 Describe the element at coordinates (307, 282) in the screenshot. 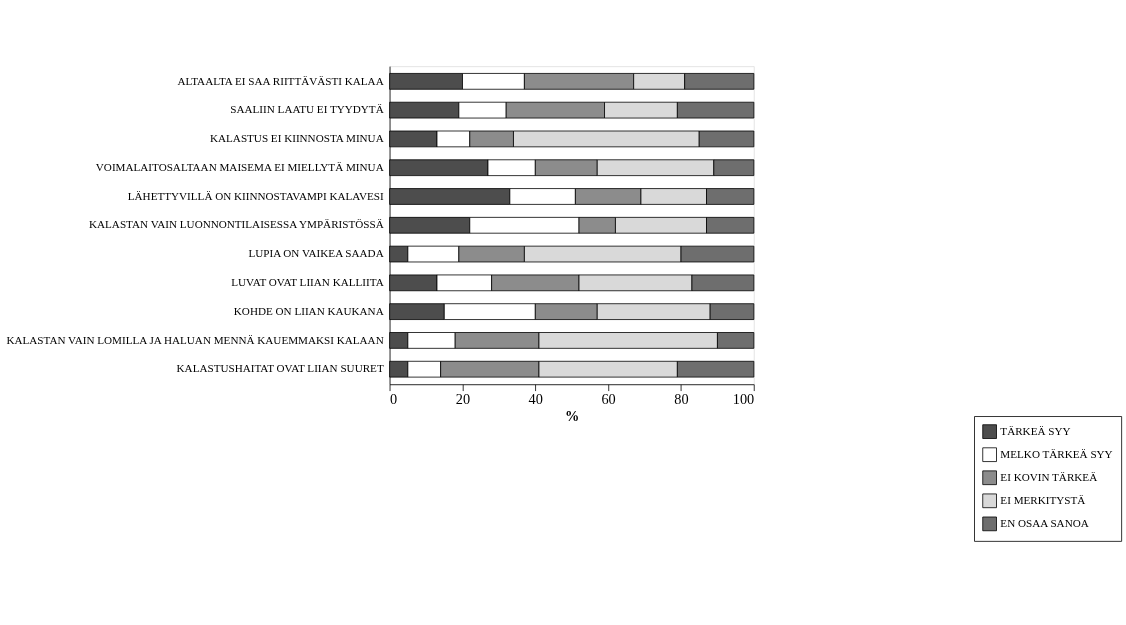

I see `y-tick-label: LUVAT OVAT LIIAN KALLIITA` at that location.